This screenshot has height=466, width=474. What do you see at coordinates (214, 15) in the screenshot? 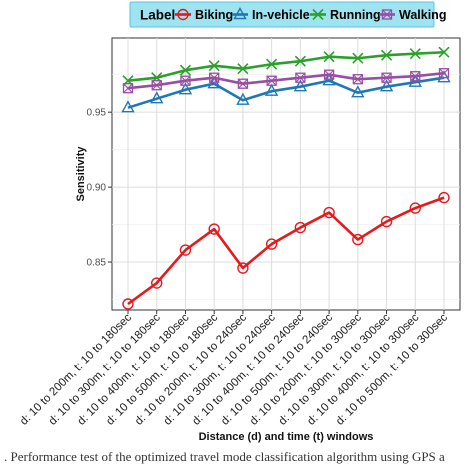
I see `legend-biking-label: Biking` at bounding box center [214, 15].